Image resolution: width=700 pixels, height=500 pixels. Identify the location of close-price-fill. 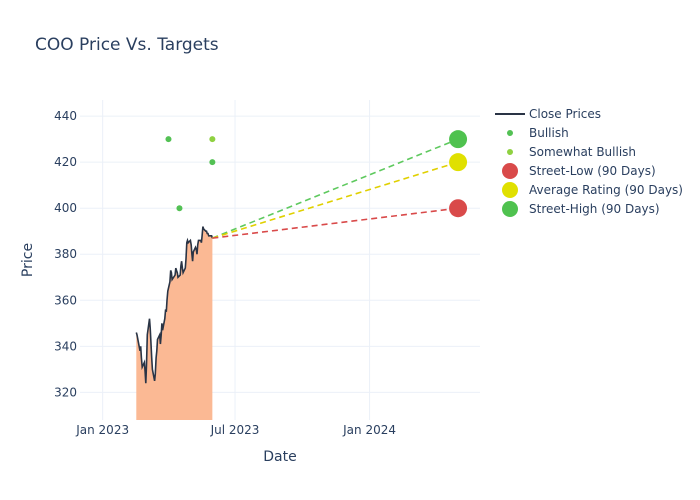
(174, 323).